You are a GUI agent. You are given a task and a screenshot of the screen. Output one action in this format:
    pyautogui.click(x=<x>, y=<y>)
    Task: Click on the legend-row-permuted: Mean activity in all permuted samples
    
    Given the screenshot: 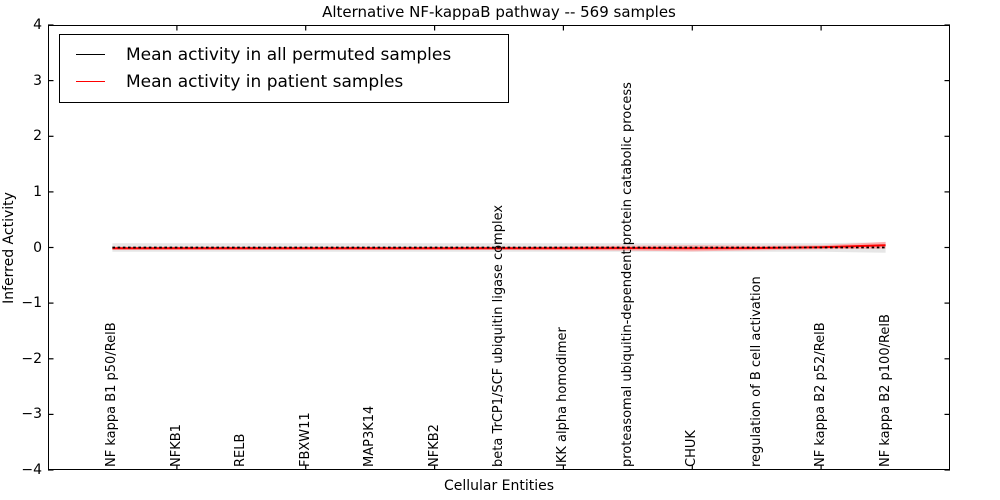 What is the action you would take?
    pyautogui.click(x=284, y=54)
    